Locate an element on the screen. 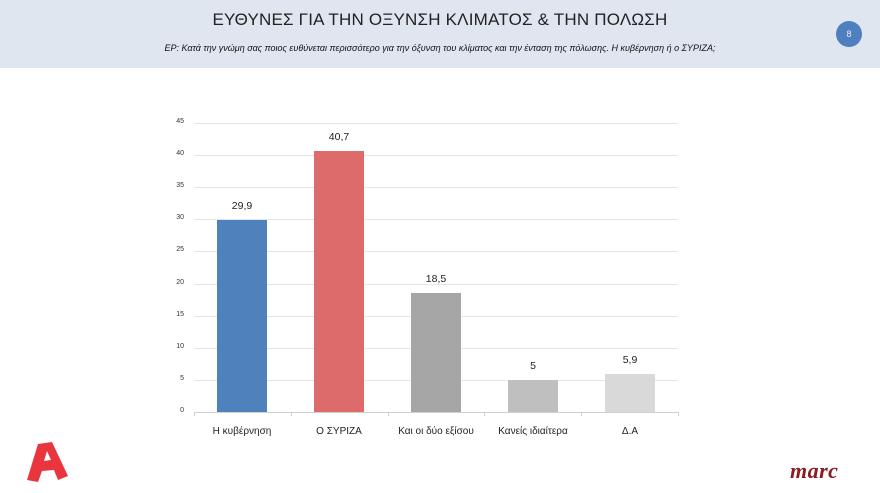 The image size is (880, 493). y-tick-label: 10 is located at coordinates (180, 346).